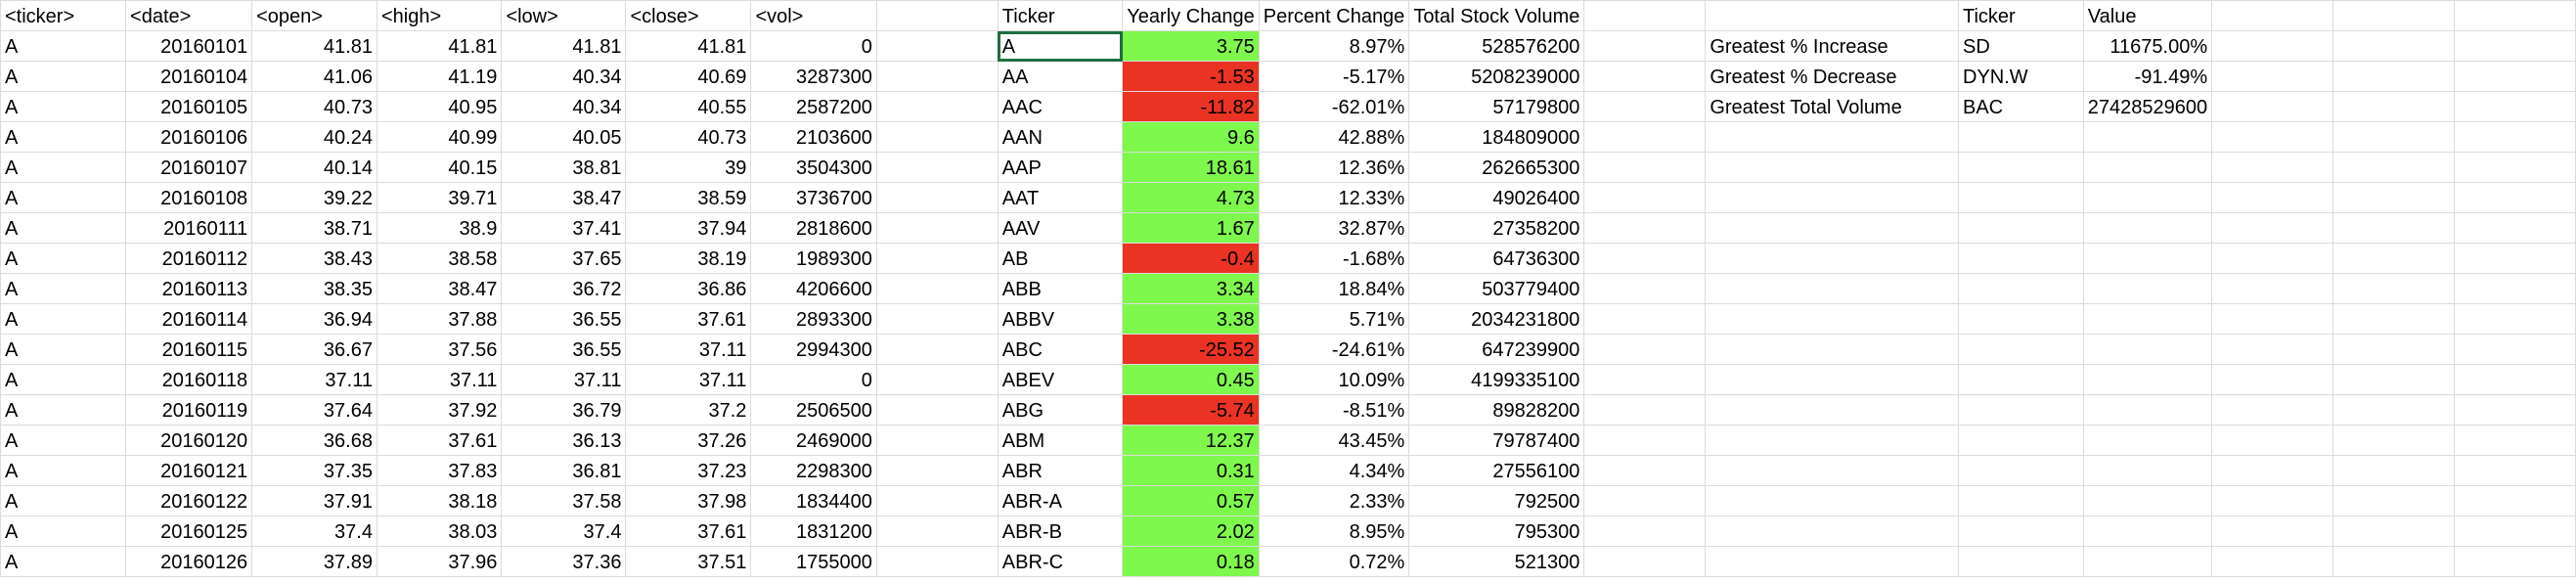 The image size is (2576, 583). I want to click on raw-value-cell: 37.89, so click(315, 561).